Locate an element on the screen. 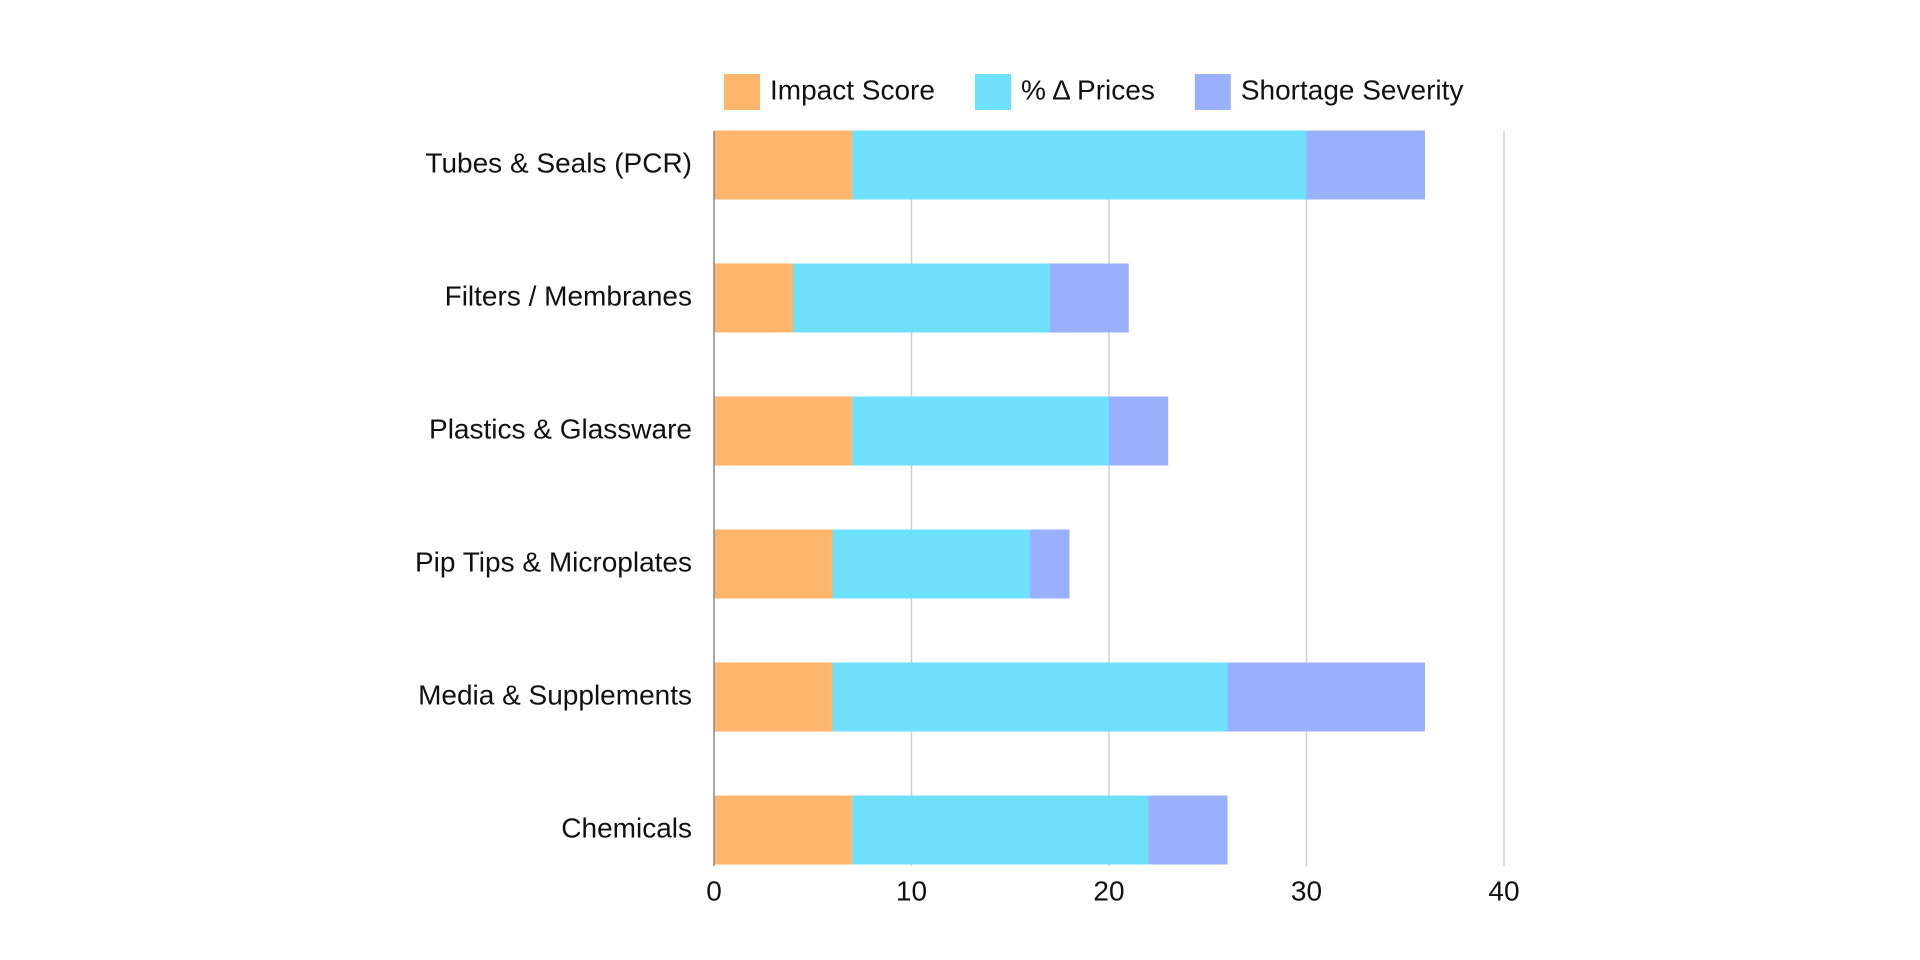  legend-label: % Δ Prices is located at coordinates (1088, 89).